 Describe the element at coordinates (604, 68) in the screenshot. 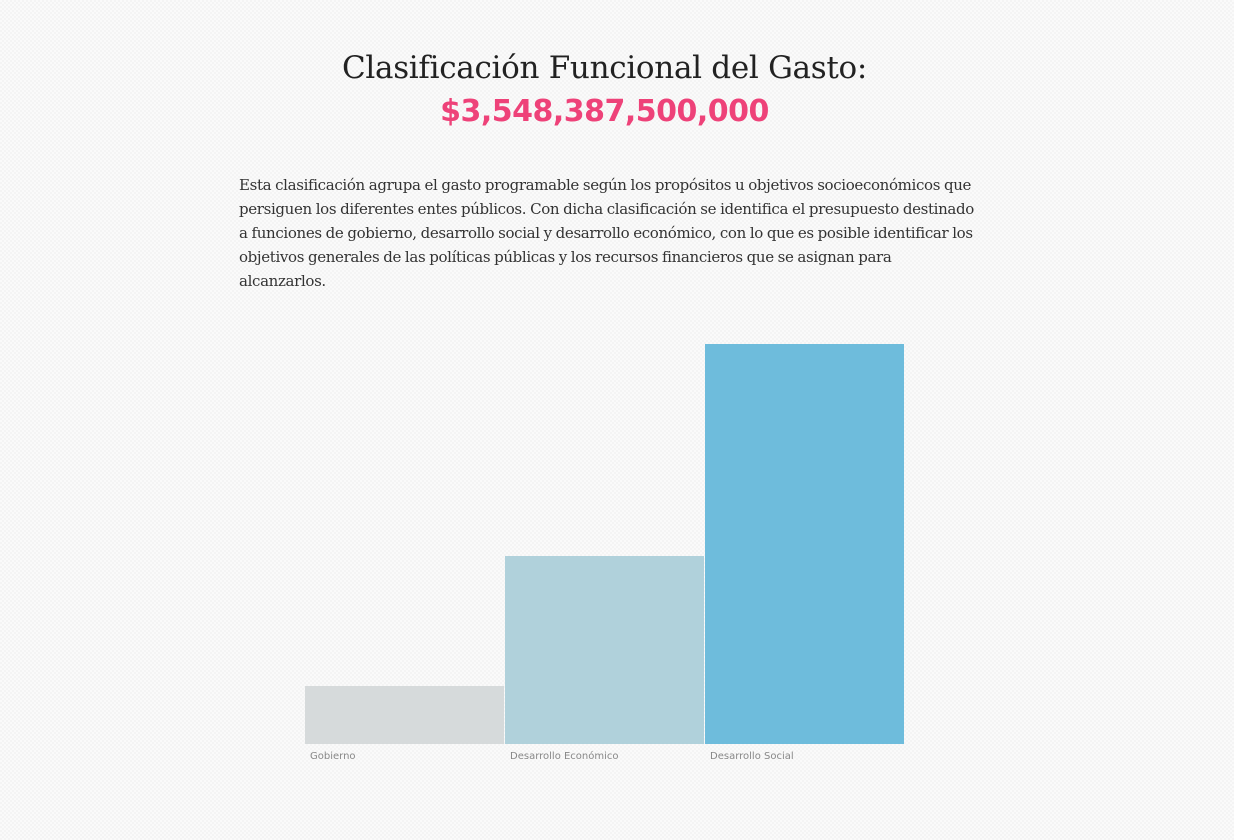

I see `page-title: Clasificación Funcional del Gasto:` at that location.